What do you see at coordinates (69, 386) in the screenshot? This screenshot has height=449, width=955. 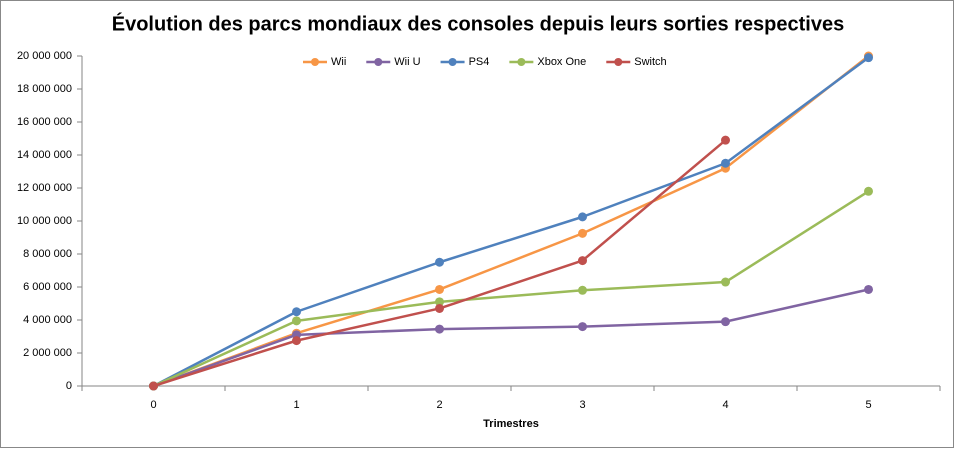 I see `y-tick-label: 0` at bounding box center [69, 386].